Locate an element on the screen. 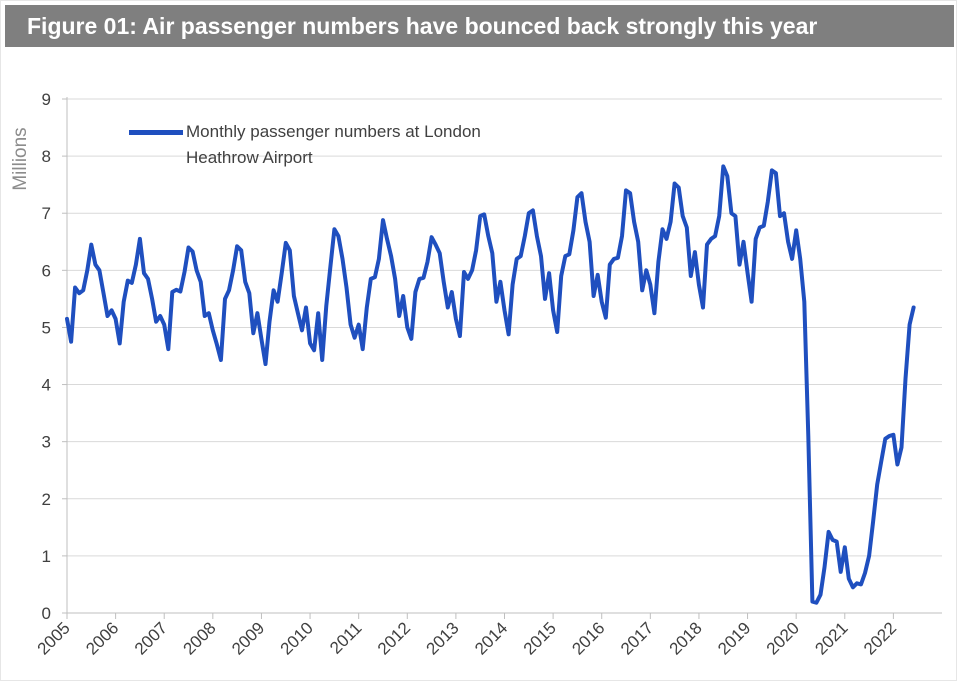 The image size is (957, 682). y-tick-label: 1 is located at coordinates (46, 556).